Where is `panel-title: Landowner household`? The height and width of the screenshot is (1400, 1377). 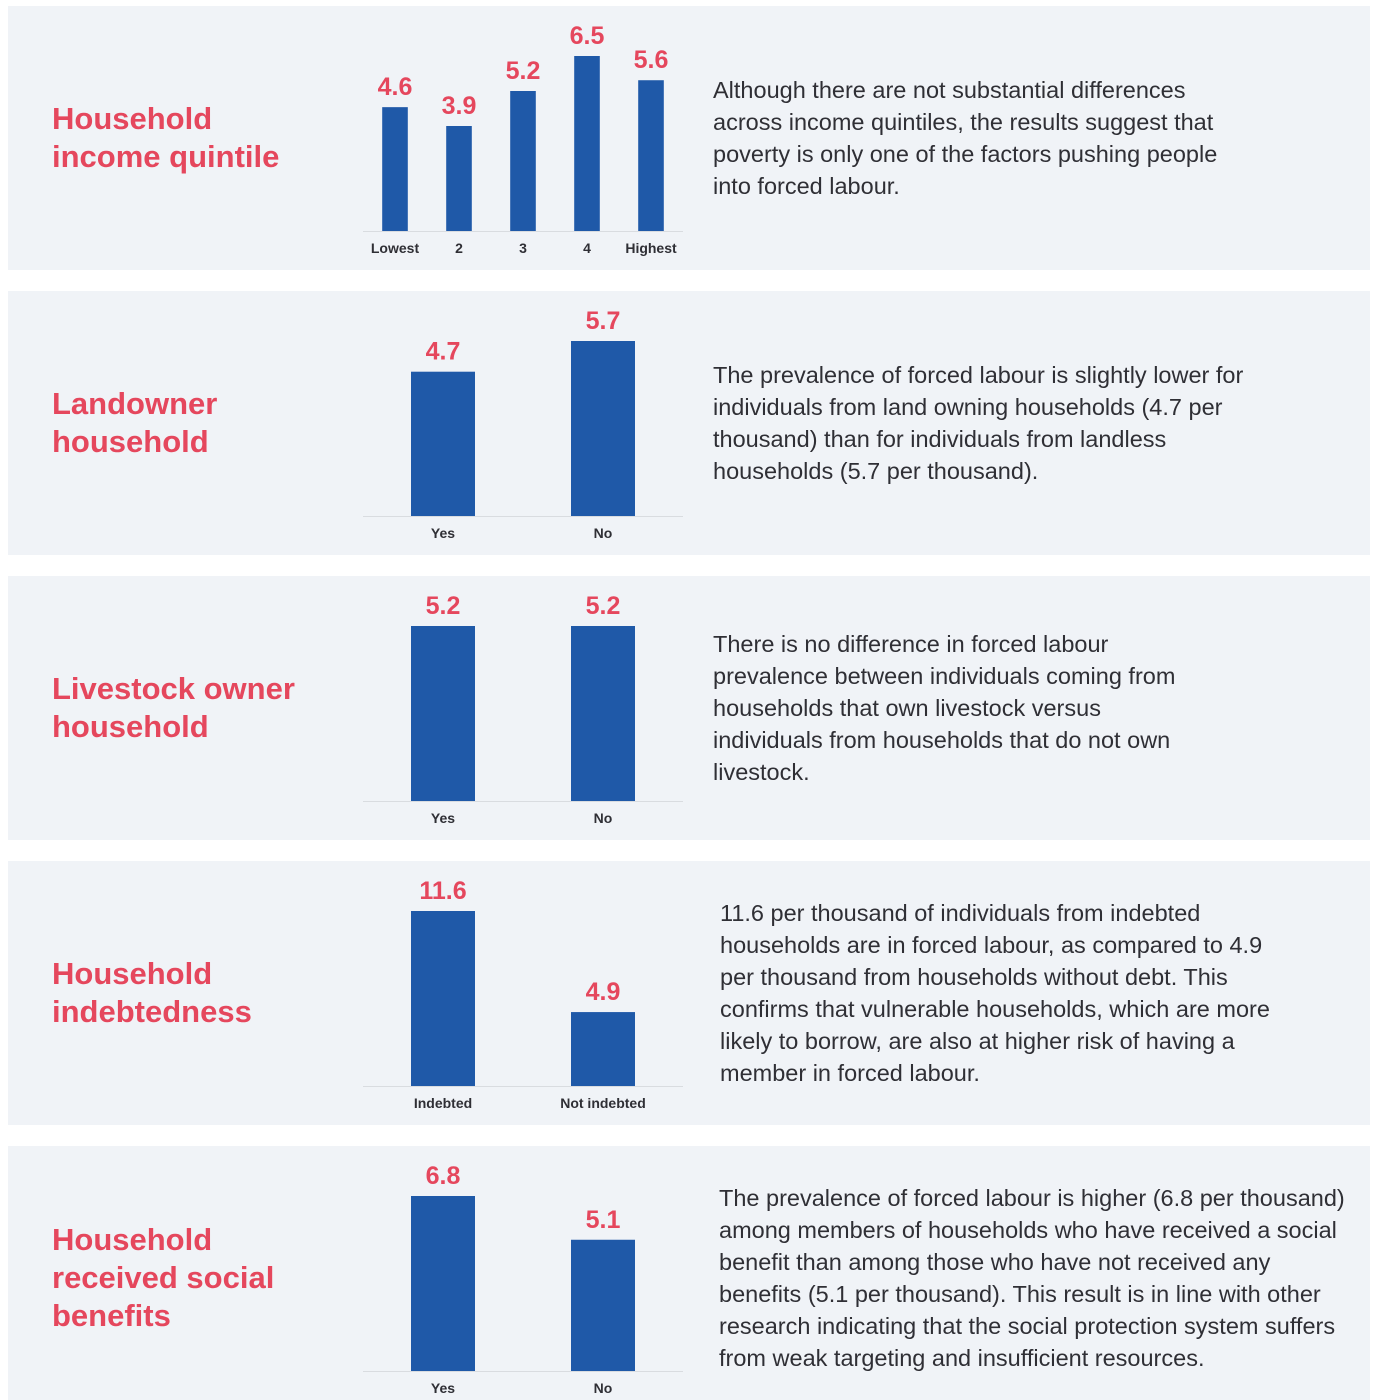 panel-title: Landowner household is located at coordinates (135, 422).